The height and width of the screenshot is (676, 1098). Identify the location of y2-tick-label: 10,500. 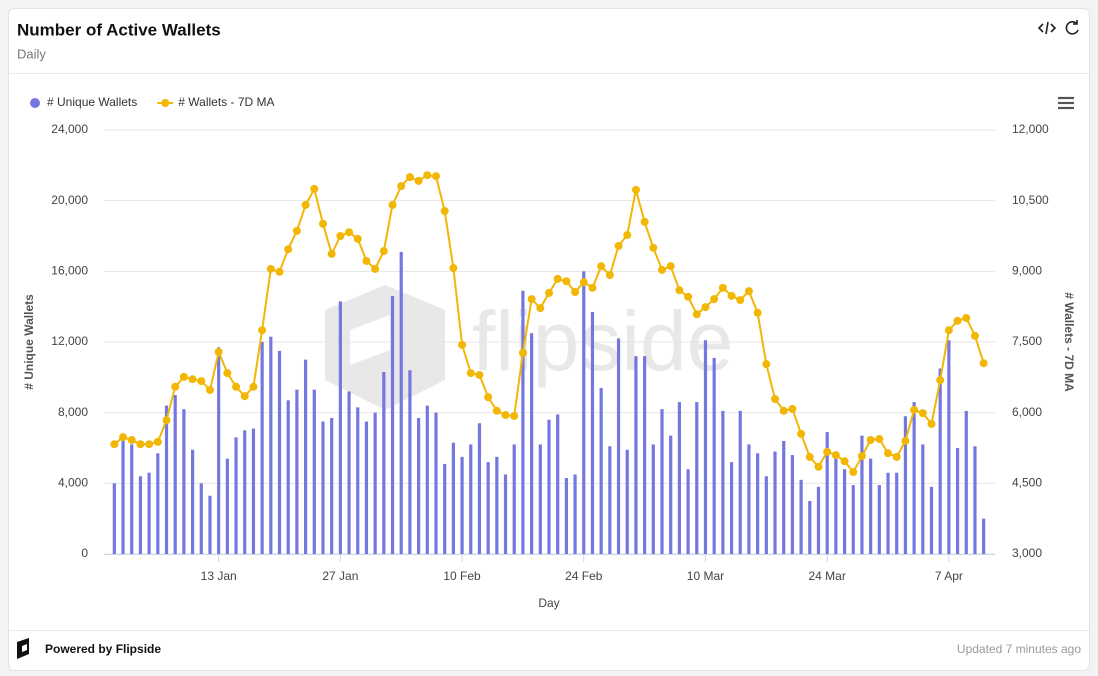
(1030, 200).